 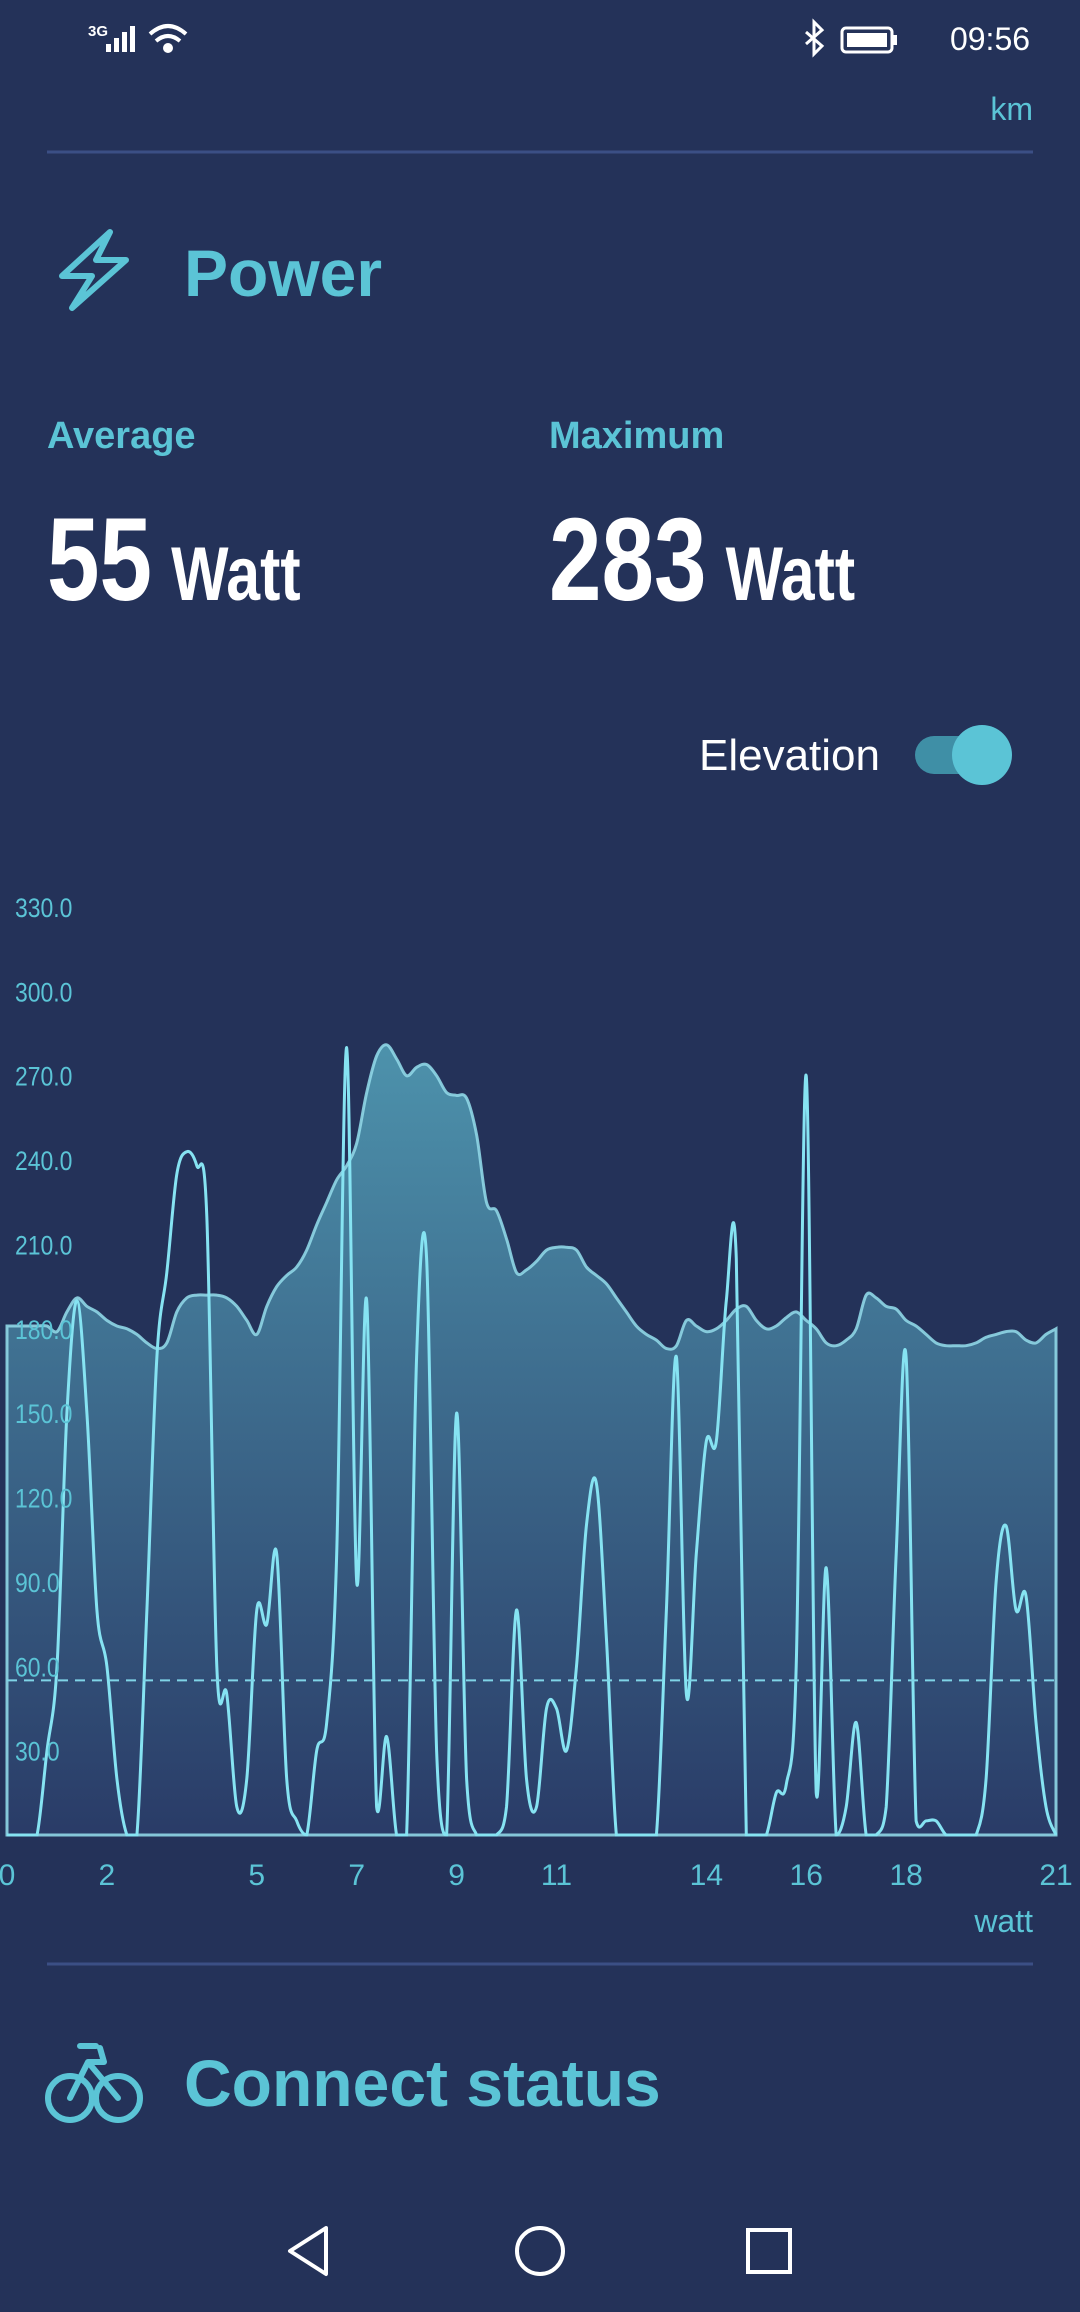 I want to click on y-tick-label: 30.0, so click(x=37, y=1752).